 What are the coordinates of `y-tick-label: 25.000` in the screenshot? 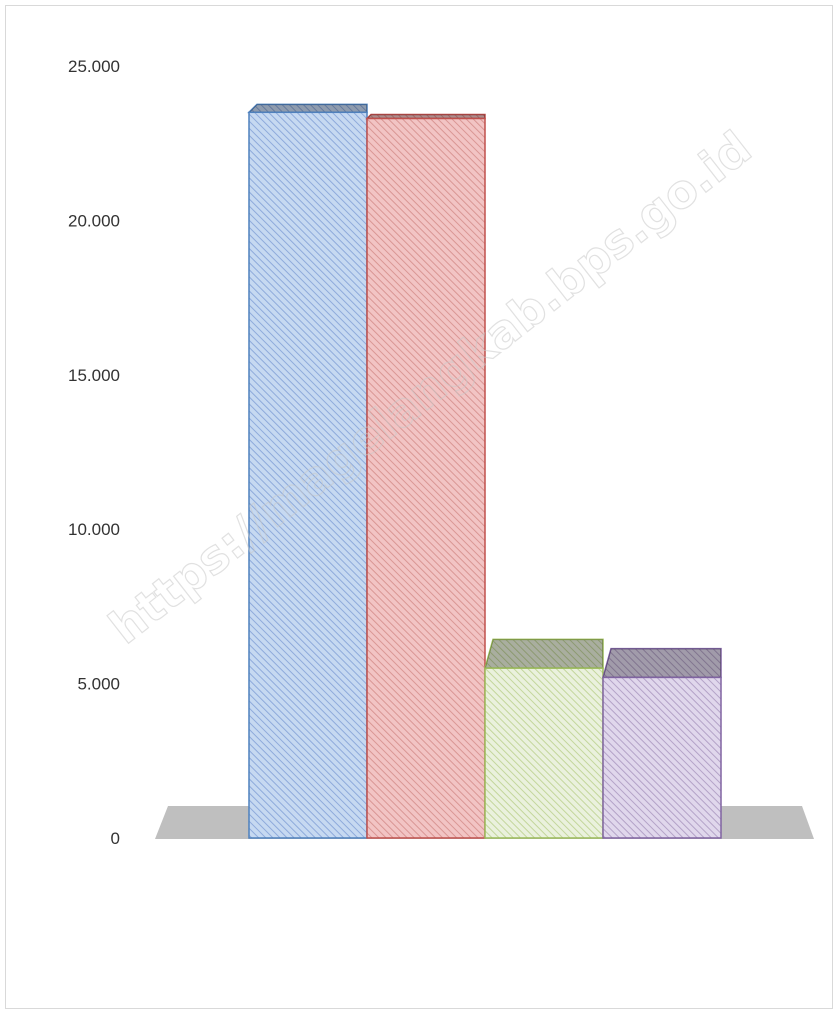 It's located at (94, 66).